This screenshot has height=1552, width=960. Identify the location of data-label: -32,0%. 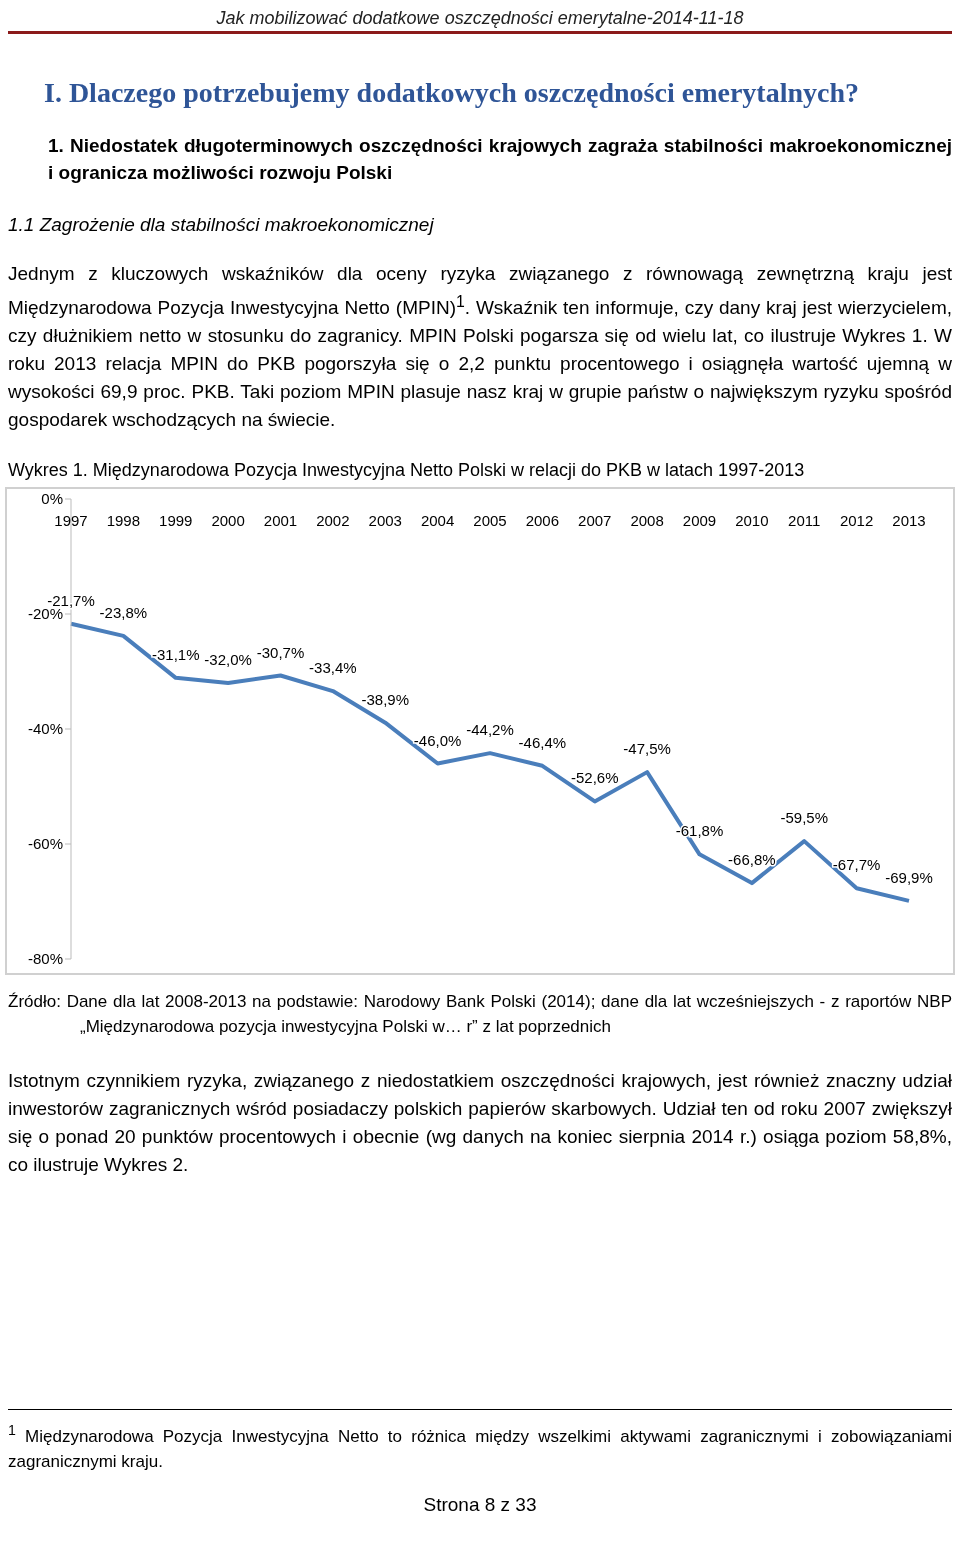
(228, 660).